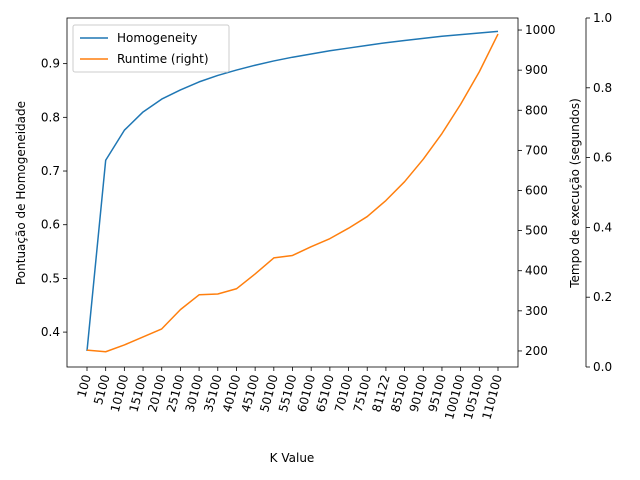 Image resolution: width=640 pixels, height=480 pixels. Describe the element at coordinates (83, 386) in the screenshot. I see `x-tick-label: 100` at that location.